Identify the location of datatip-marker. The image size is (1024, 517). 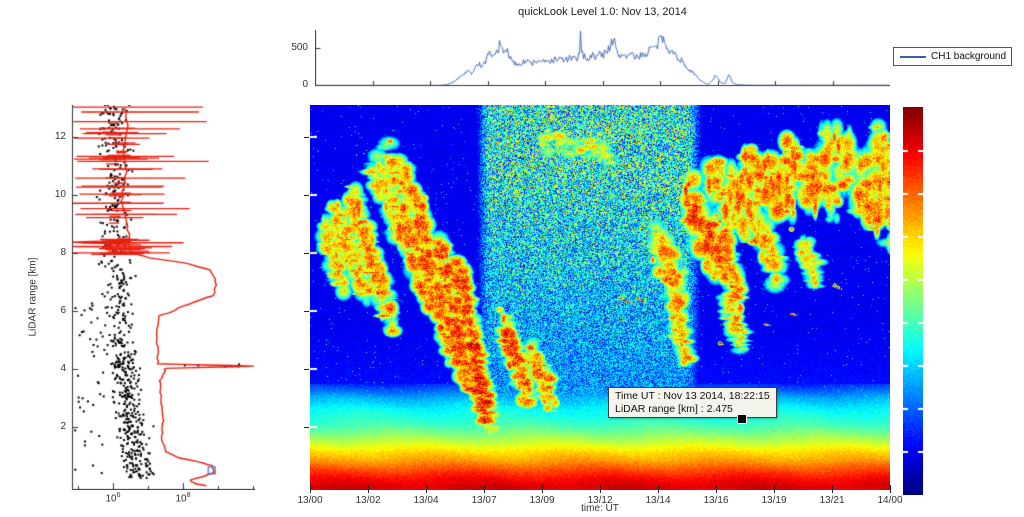
(742, 419).